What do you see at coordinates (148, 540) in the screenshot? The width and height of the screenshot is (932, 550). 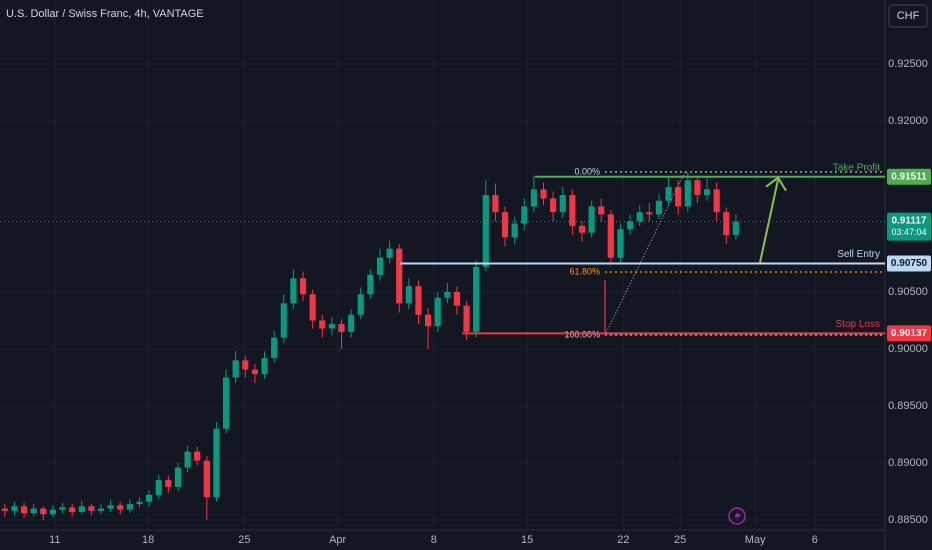 I see `x-tick-label: 18` at bounding box center [148, 540].